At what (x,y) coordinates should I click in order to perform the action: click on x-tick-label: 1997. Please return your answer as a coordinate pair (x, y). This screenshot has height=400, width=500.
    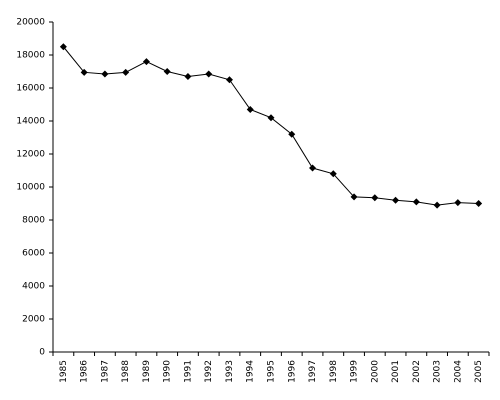
    Looking at the image, I should click on (313, 371).